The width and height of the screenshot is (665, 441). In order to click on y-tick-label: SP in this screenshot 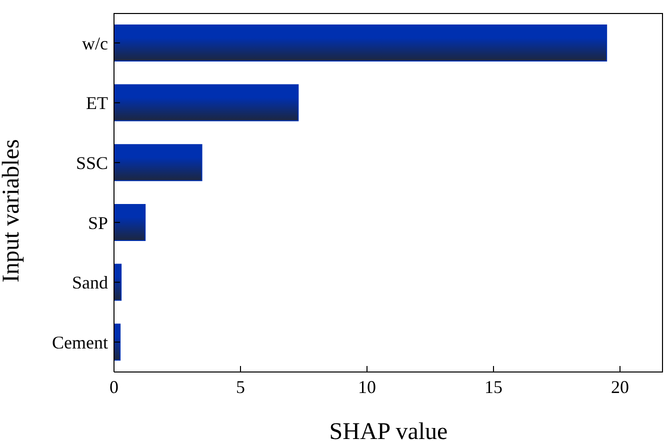, I will do `click(98, 222)`.